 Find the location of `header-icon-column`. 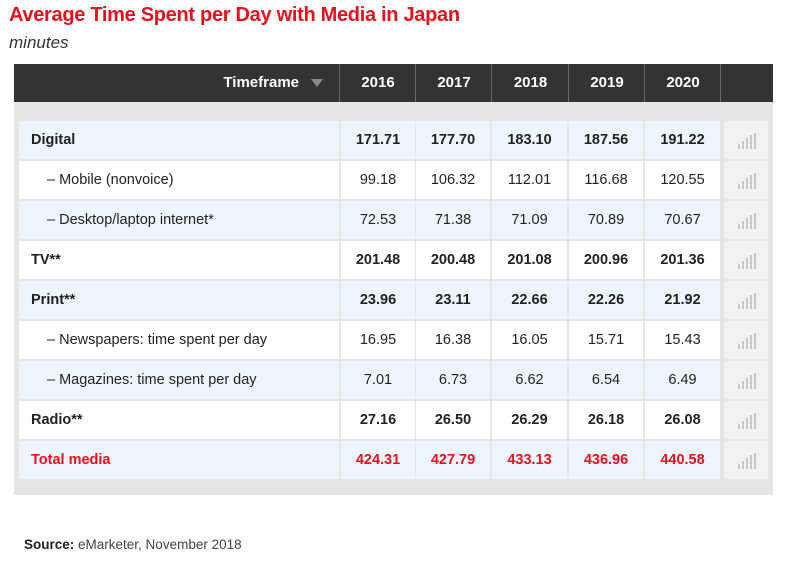

header-icon-column is located at coordinates (747, 83).